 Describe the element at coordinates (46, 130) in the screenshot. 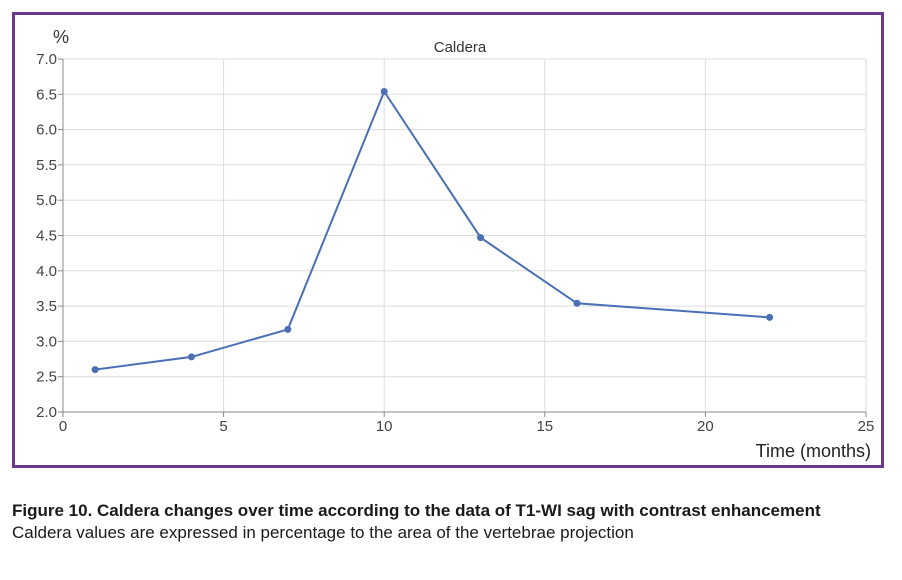

I see `y-tick-label: 6.0` at that location.